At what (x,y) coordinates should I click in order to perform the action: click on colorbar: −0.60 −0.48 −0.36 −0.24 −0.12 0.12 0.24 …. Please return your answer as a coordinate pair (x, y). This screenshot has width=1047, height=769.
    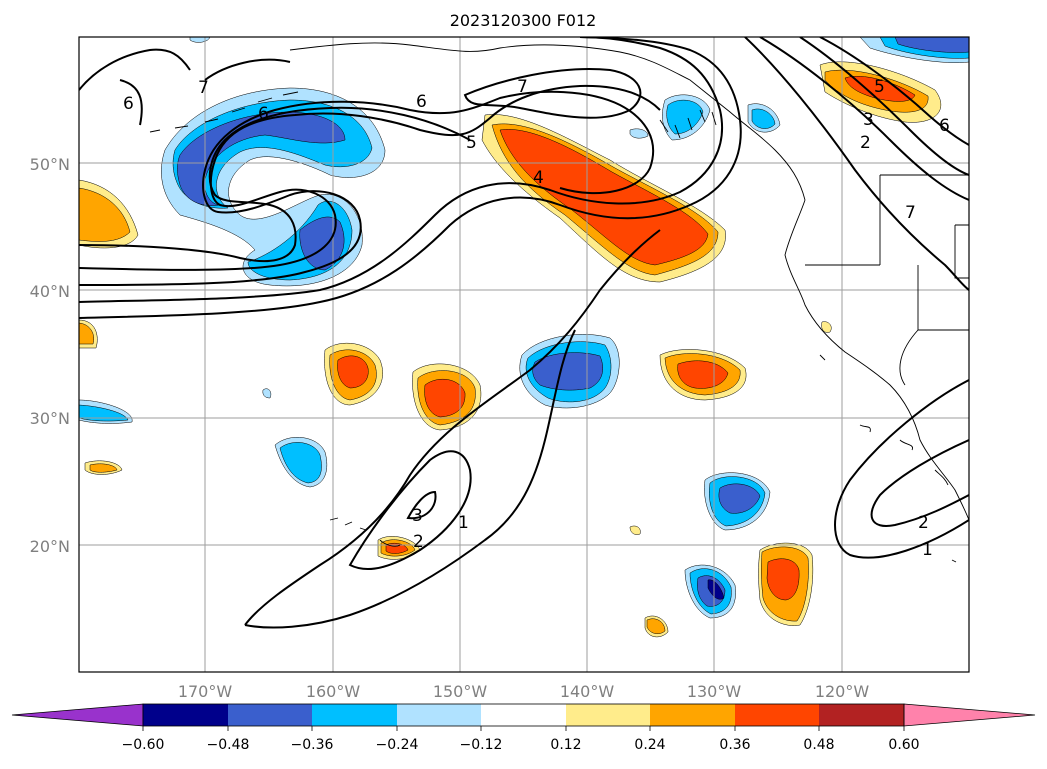
    Looking at the image, I should click on (523, 728).